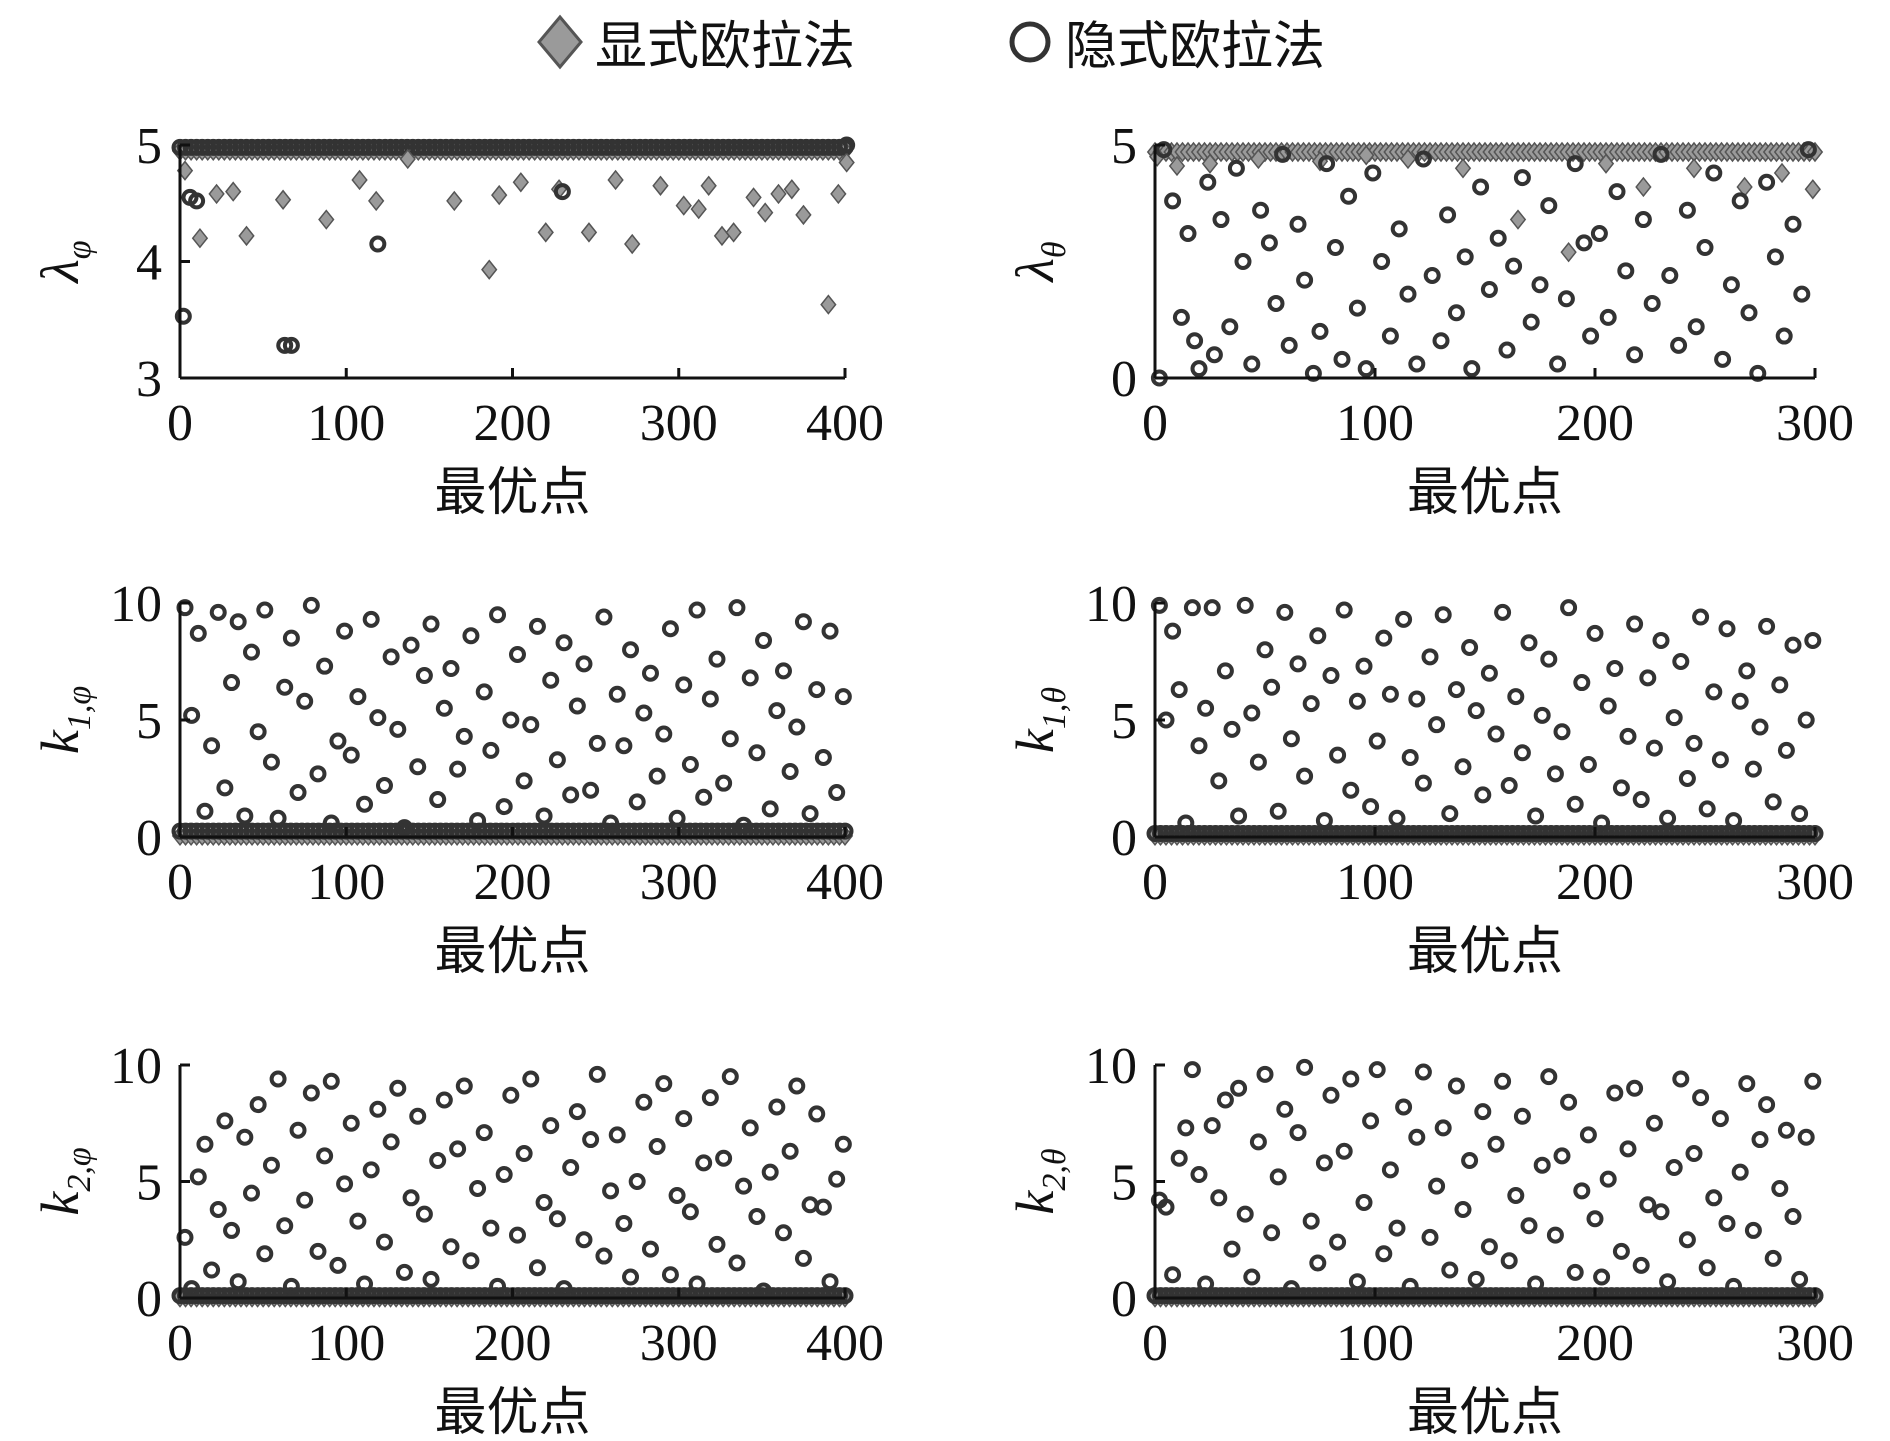  What do you see at coordinates (1124, 379) in the screenshot?
I see `y-tick-label: 0` at bounding box center [1124, 379].